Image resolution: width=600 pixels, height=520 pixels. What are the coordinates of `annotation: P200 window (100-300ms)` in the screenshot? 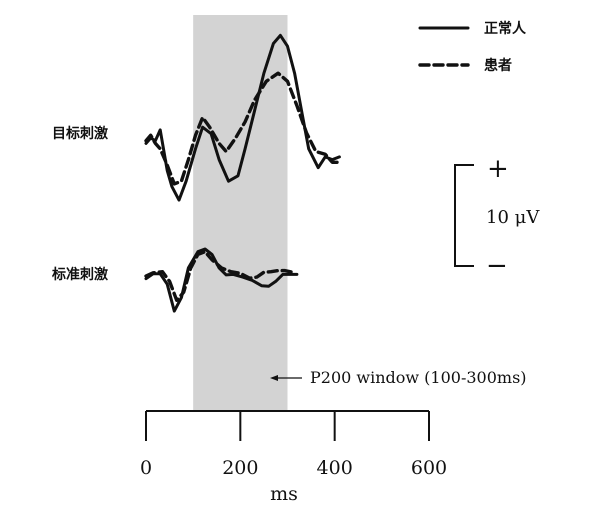 It's located at (398, 377).